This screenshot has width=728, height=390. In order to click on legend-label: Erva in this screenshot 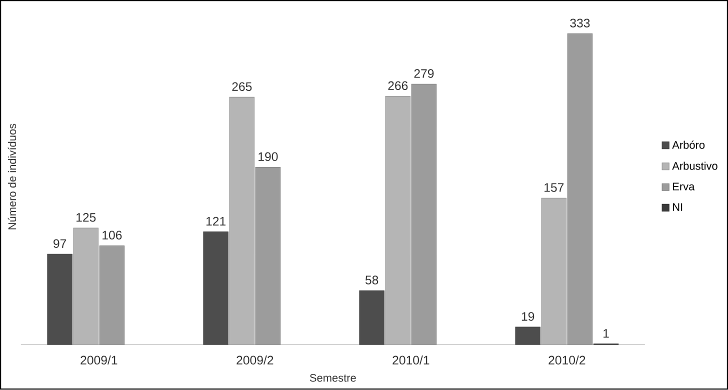, I will do `click(684, 186)`.